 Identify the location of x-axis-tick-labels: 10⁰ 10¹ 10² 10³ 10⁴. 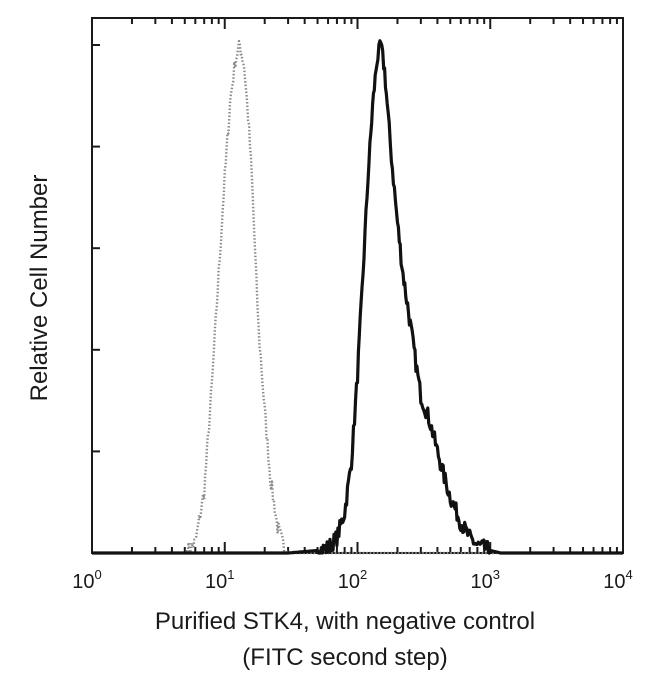
(352, 580).